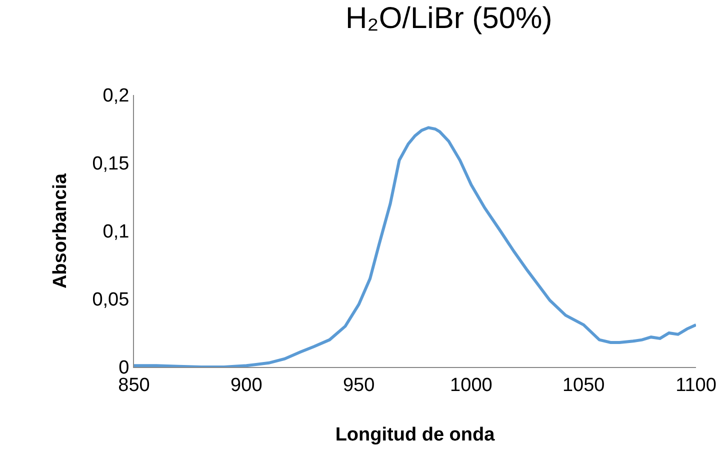  What do you see at coordinates (116, 232) in the screenshot?
I see `y-tick-label: 0,1` at bounding box center [116, 232].